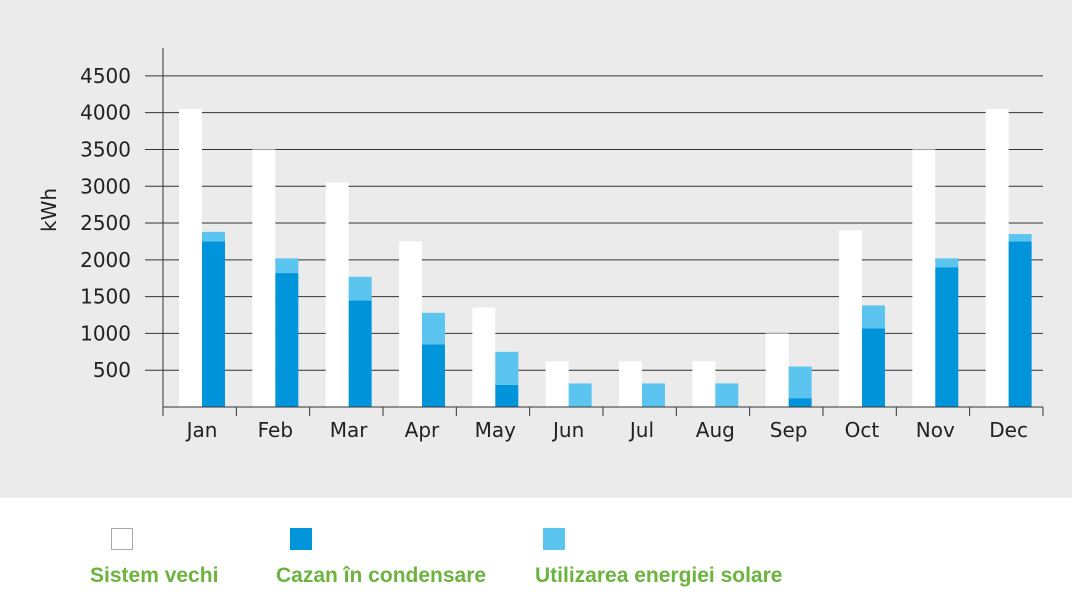  Describe the element at coordinates (349, 430) in the screenshot. I see `x-tick-label: Mar` at that location.